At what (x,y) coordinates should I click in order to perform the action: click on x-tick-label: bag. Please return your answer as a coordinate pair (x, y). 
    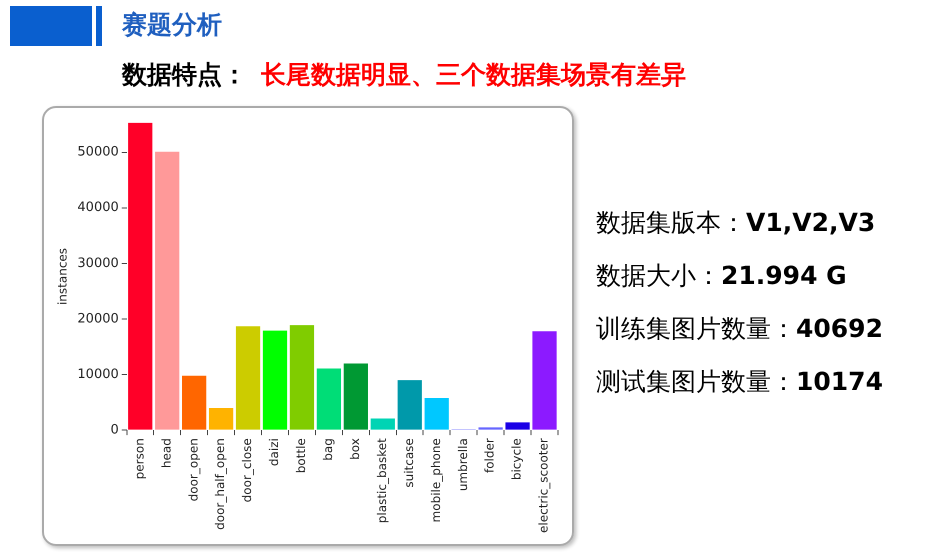
    Looking at the image, I should click on (328, 449).